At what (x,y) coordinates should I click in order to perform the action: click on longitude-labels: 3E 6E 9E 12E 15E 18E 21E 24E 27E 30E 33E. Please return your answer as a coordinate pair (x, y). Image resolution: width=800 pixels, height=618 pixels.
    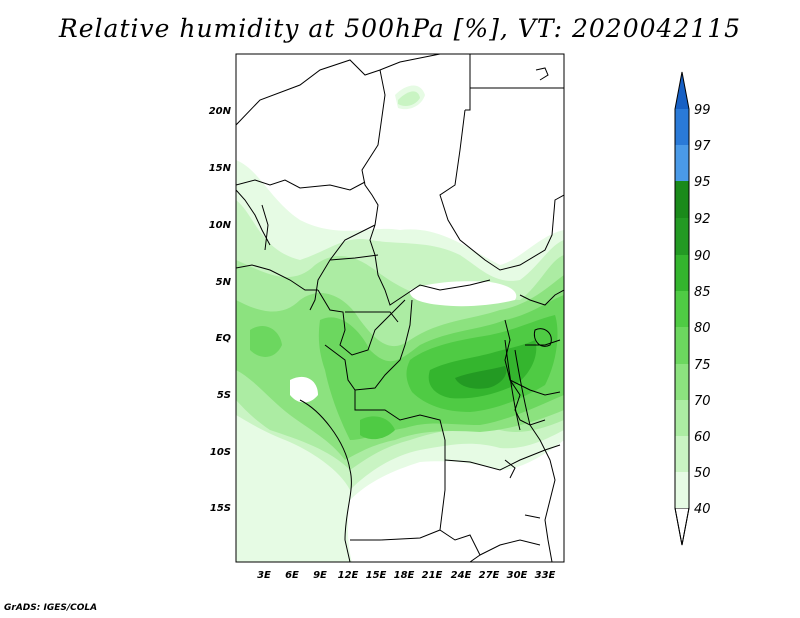
    Looking at the image, I should click on (406, 575).